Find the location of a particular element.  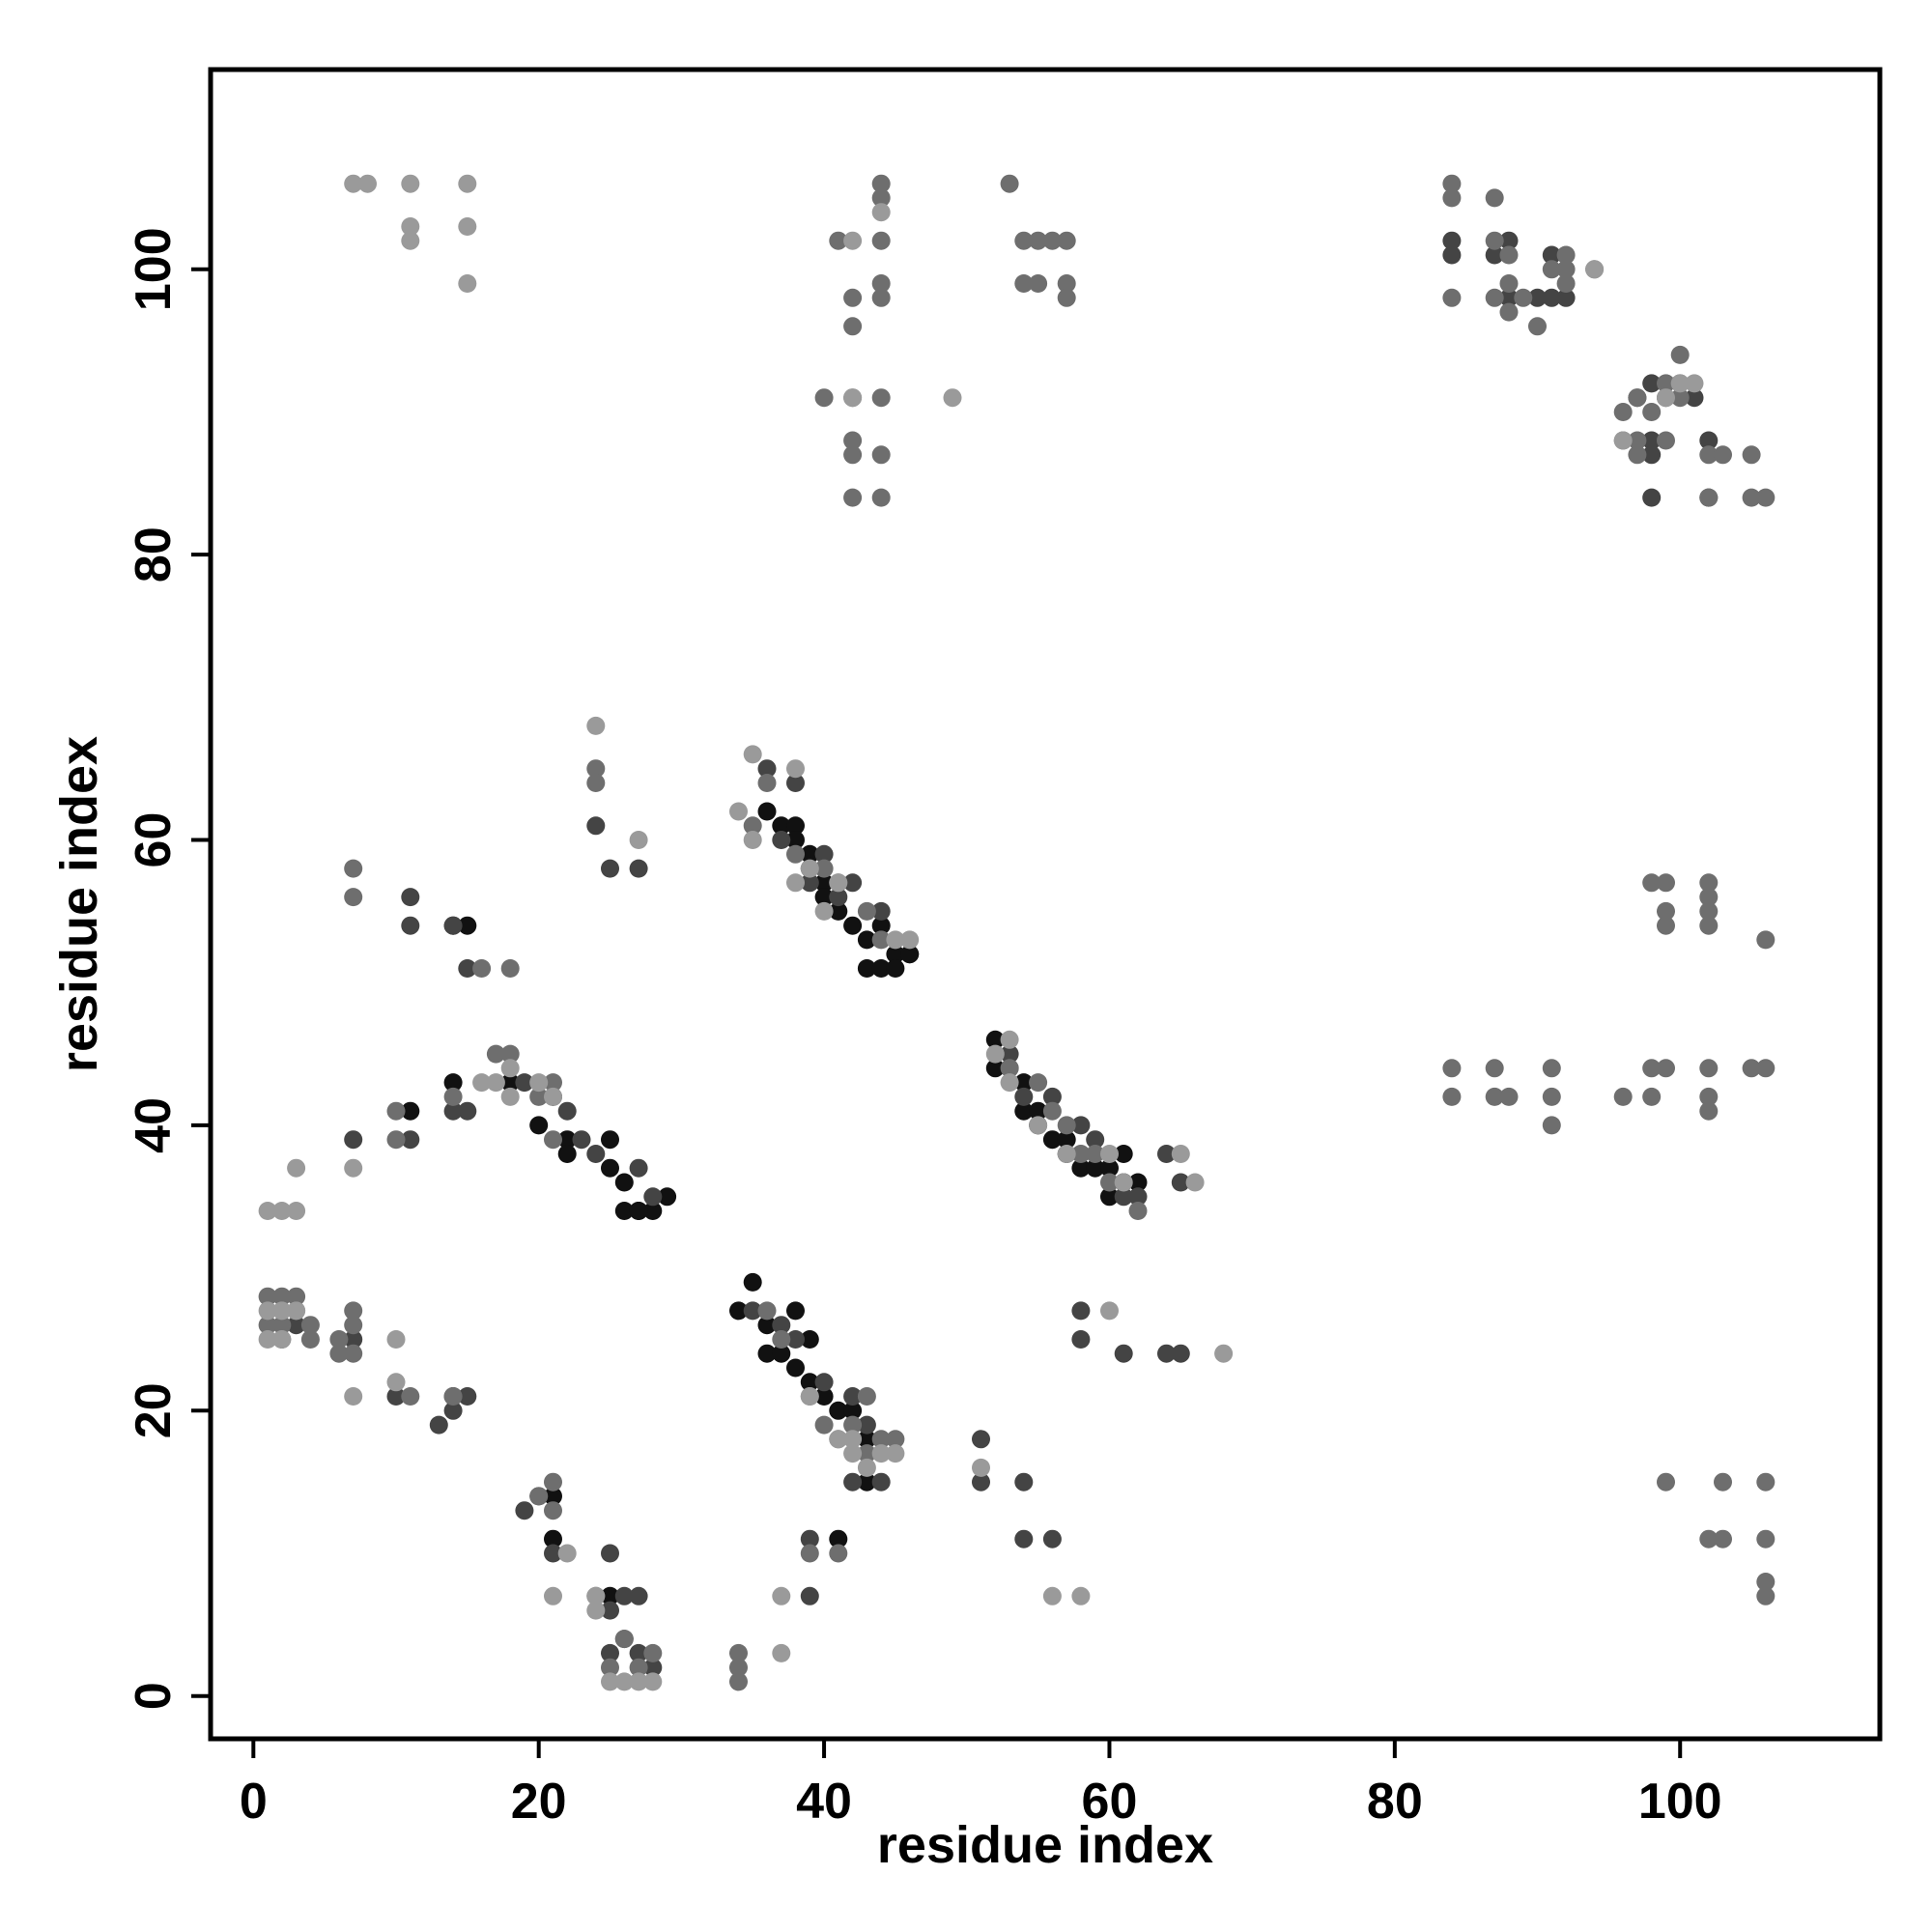

y-tick-label: 20 is located at coordinates (154, 1410).